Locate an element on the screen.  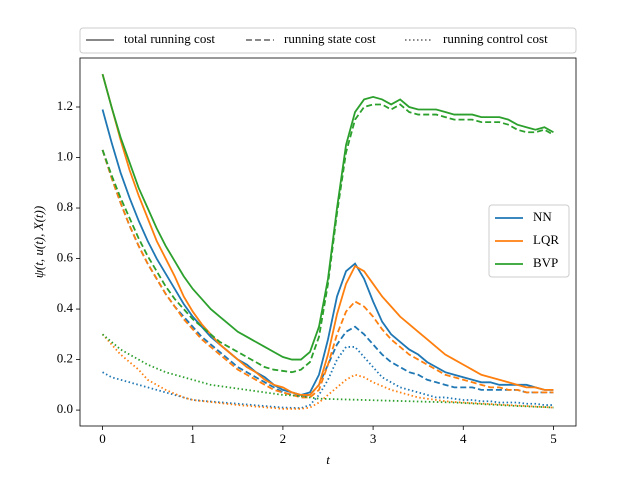
x-axis-label: t is located at coordinates (328, 459).